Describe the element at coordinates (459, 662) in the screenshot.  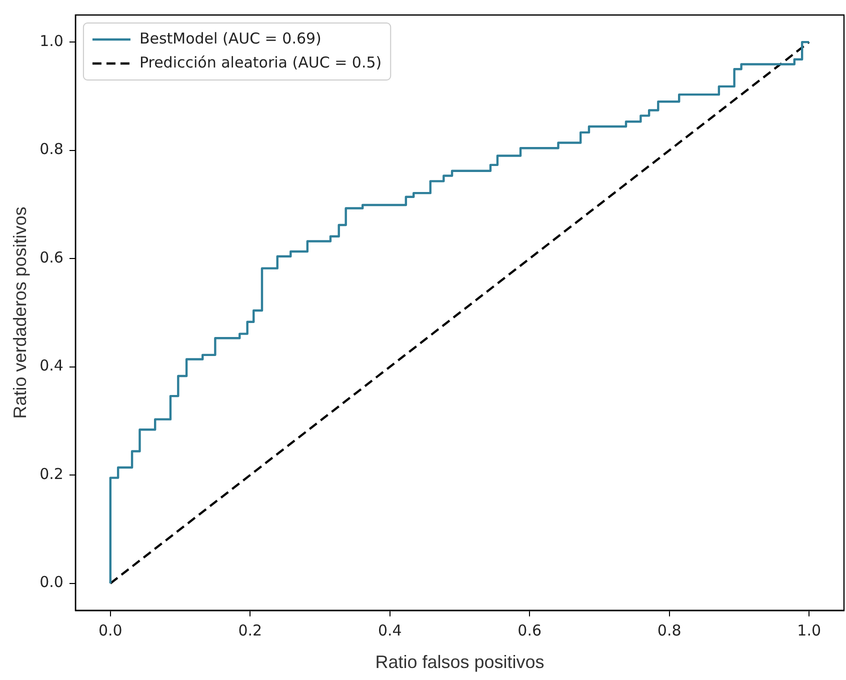
I see `x-axis-title: Ratio falsos positivos` at that location.